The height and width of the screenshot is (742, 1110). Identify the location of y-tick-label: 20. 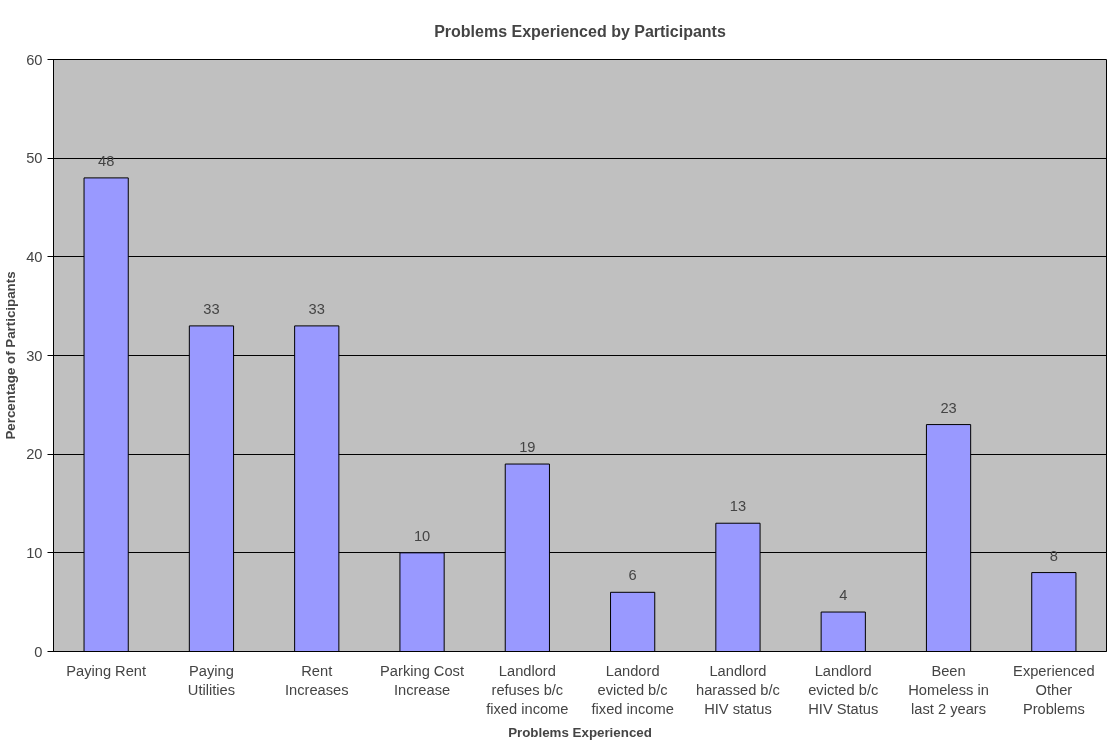
(34, 454).